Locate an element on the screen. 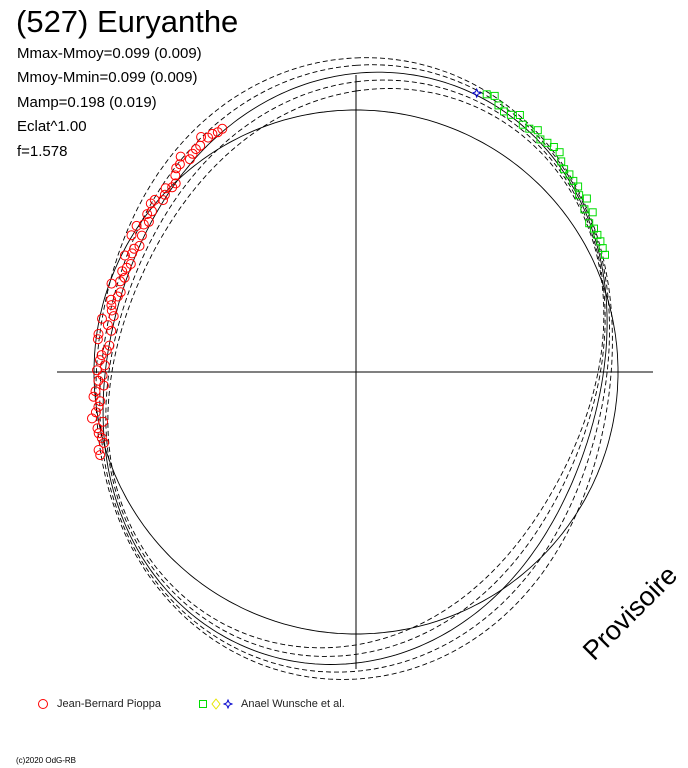 This screenshot has height=768, width=688. legend-square-marker is located at coordinates (203, 704).